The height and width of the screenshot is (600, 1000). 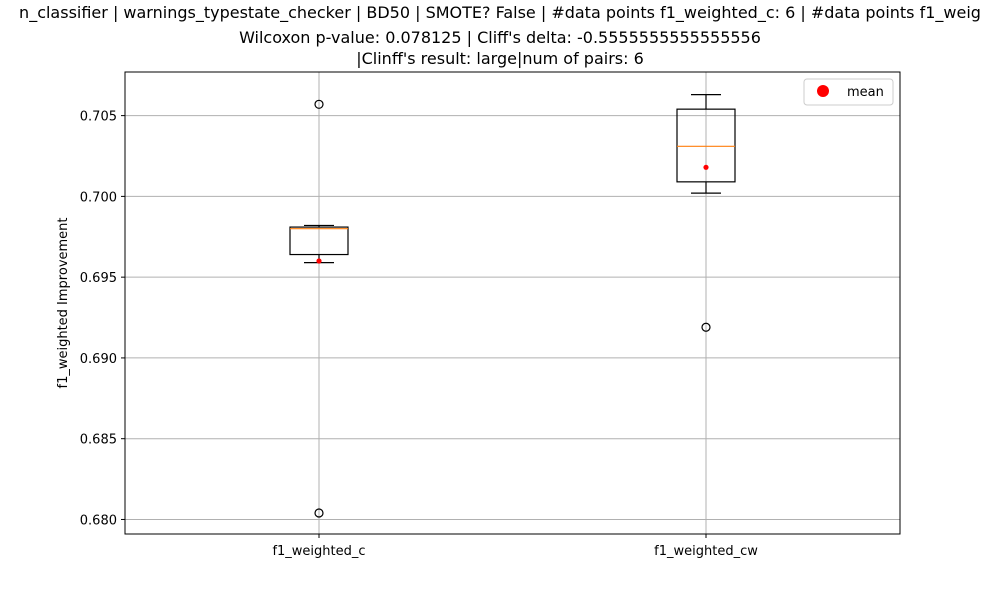 I want to click on legend: mean, so click(x=848, y=92).